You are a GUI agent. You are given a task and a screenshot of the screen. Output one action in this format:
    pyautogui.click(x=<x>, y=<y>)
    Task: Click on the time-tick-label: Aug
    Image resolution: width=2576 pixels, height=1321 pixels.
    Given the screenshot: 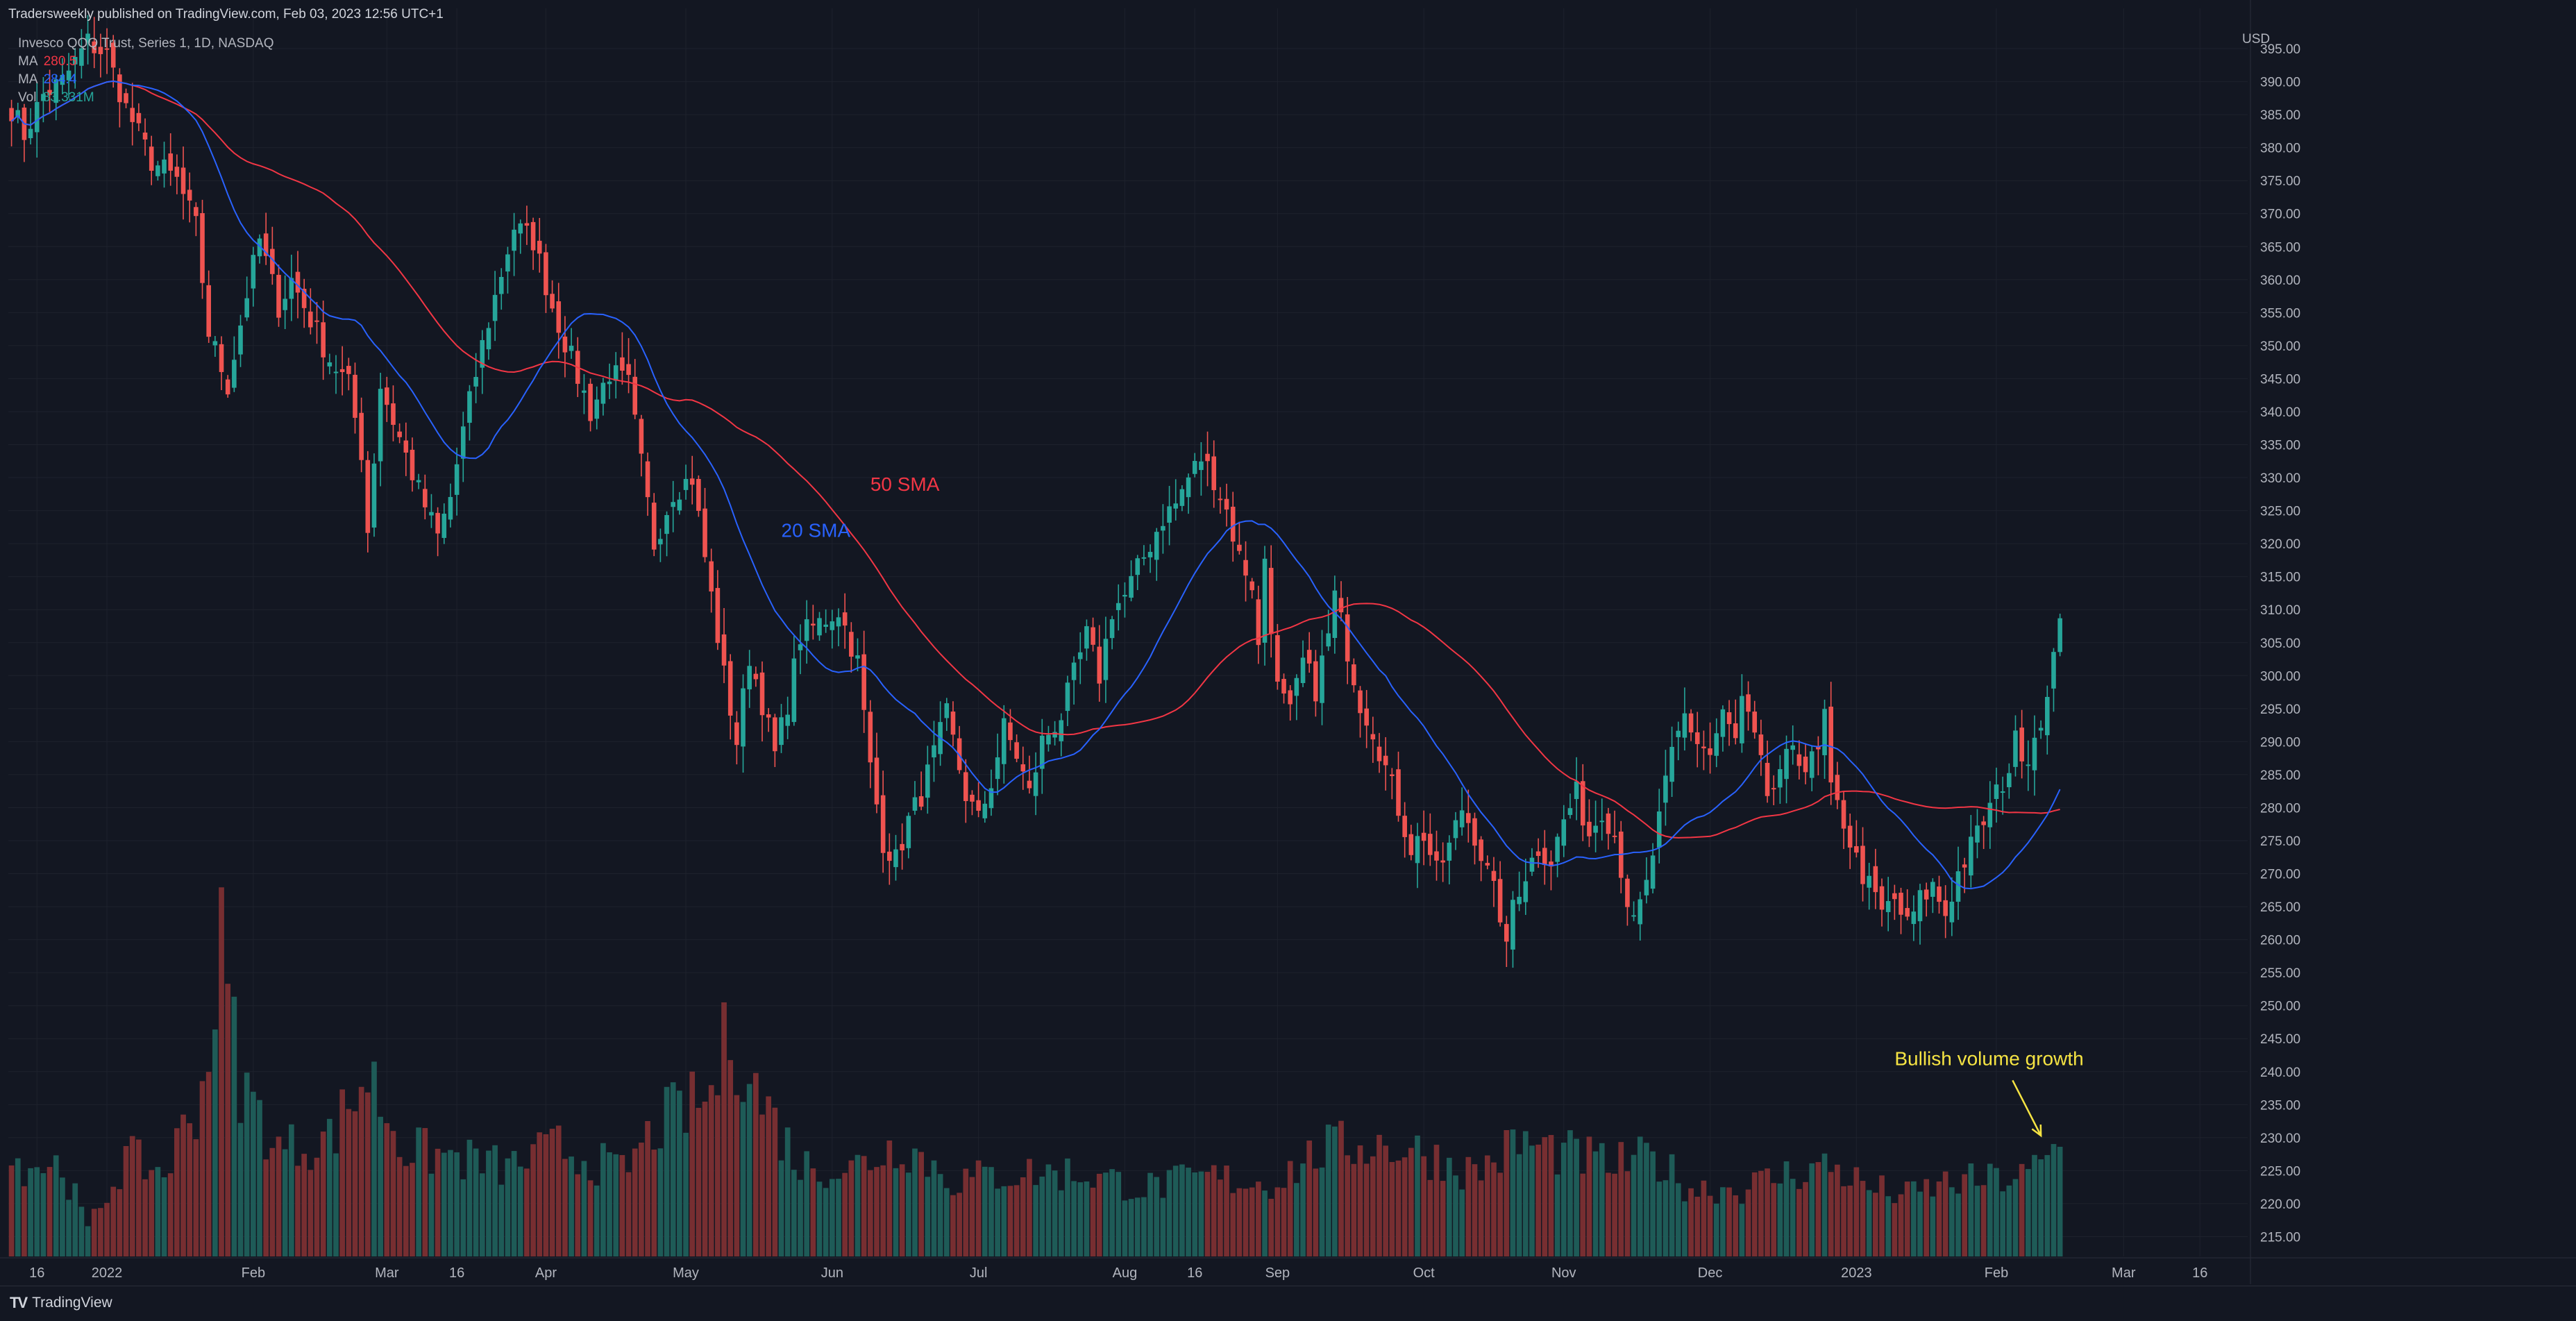 What is the action you would take?
    pyautogui.click(x=1125, y=1273)
    